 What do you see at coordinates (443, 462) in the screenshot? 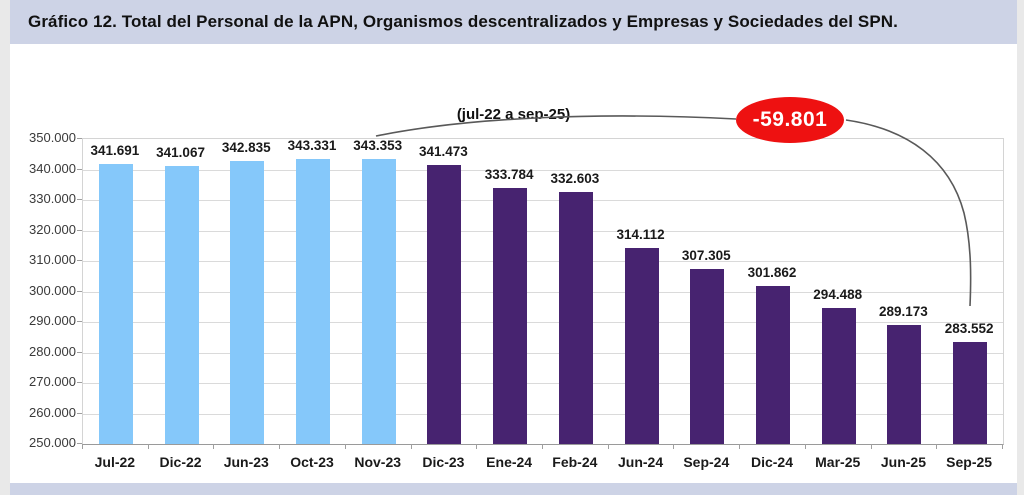
I see `x-axis-tick-label: Dic-23` at bounding box center [443, 462].